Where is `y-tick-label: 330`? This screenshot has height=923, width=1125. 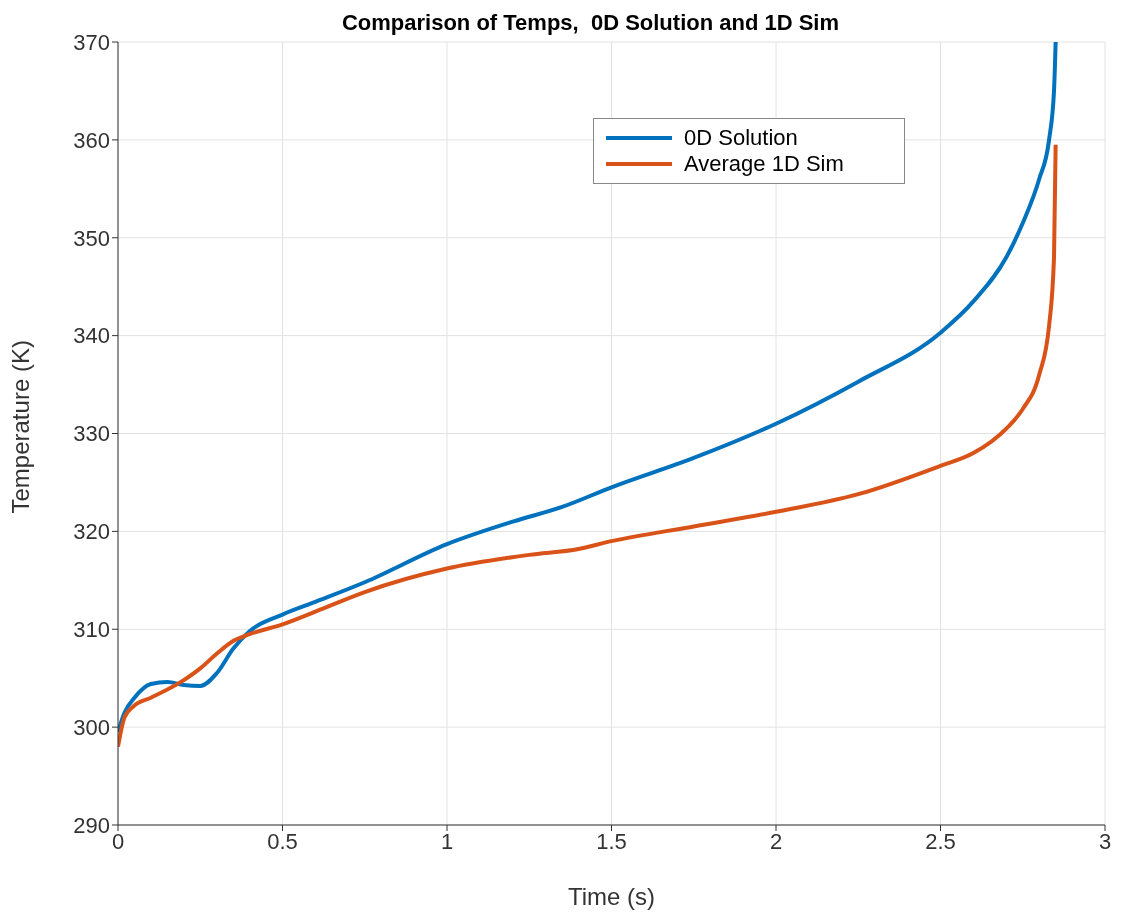 y-tick-label: 330 is located at coordinates (91, 434).